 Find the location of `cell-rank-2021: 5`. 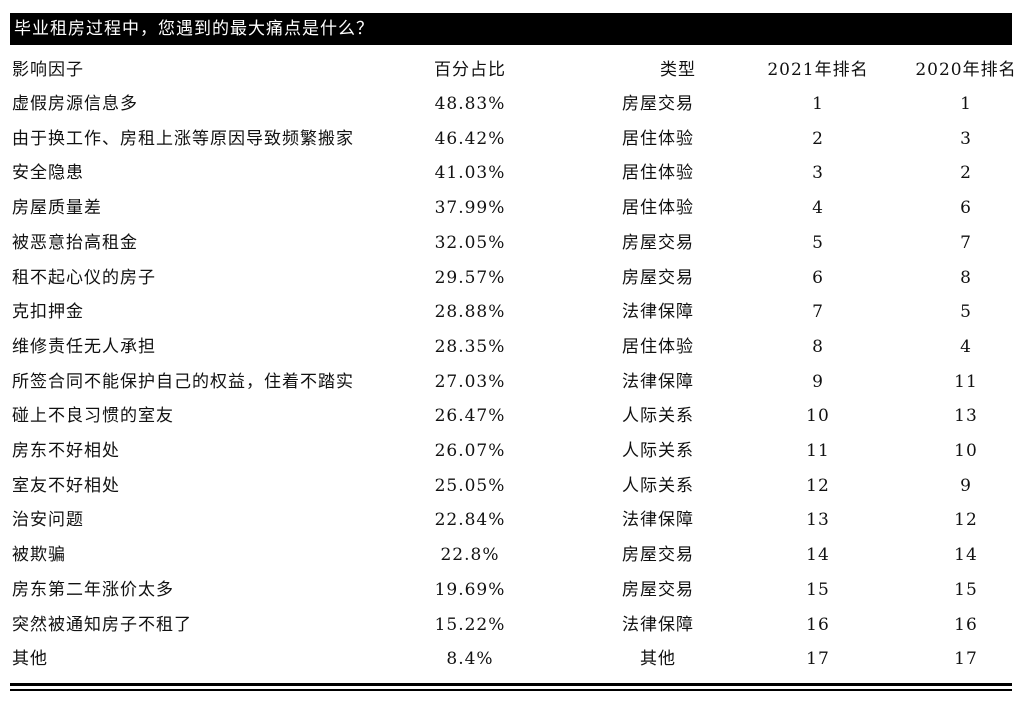

cell-rank-2021: 5 is located at coordinates (818, 242).